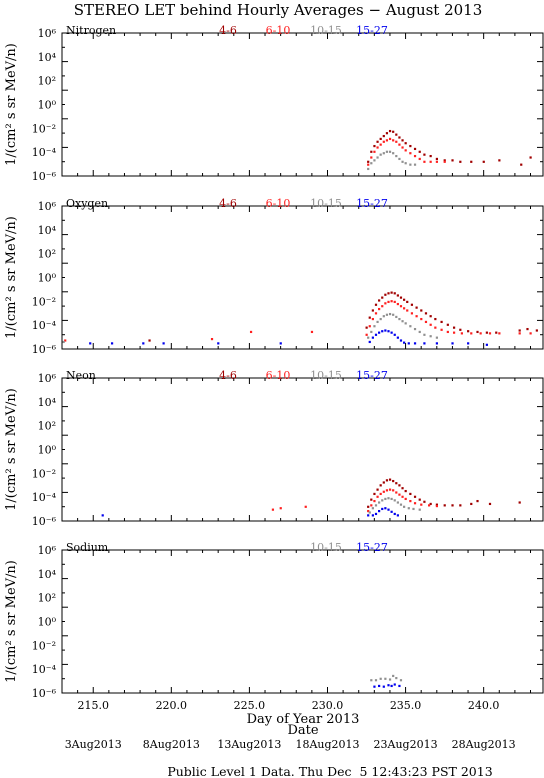 This screenshot has height=778, width=544. What do you see at coordinates (328, 705) in the screenshot?
I see `x-tick-label: 230.0` at bounding box center [328, 705].